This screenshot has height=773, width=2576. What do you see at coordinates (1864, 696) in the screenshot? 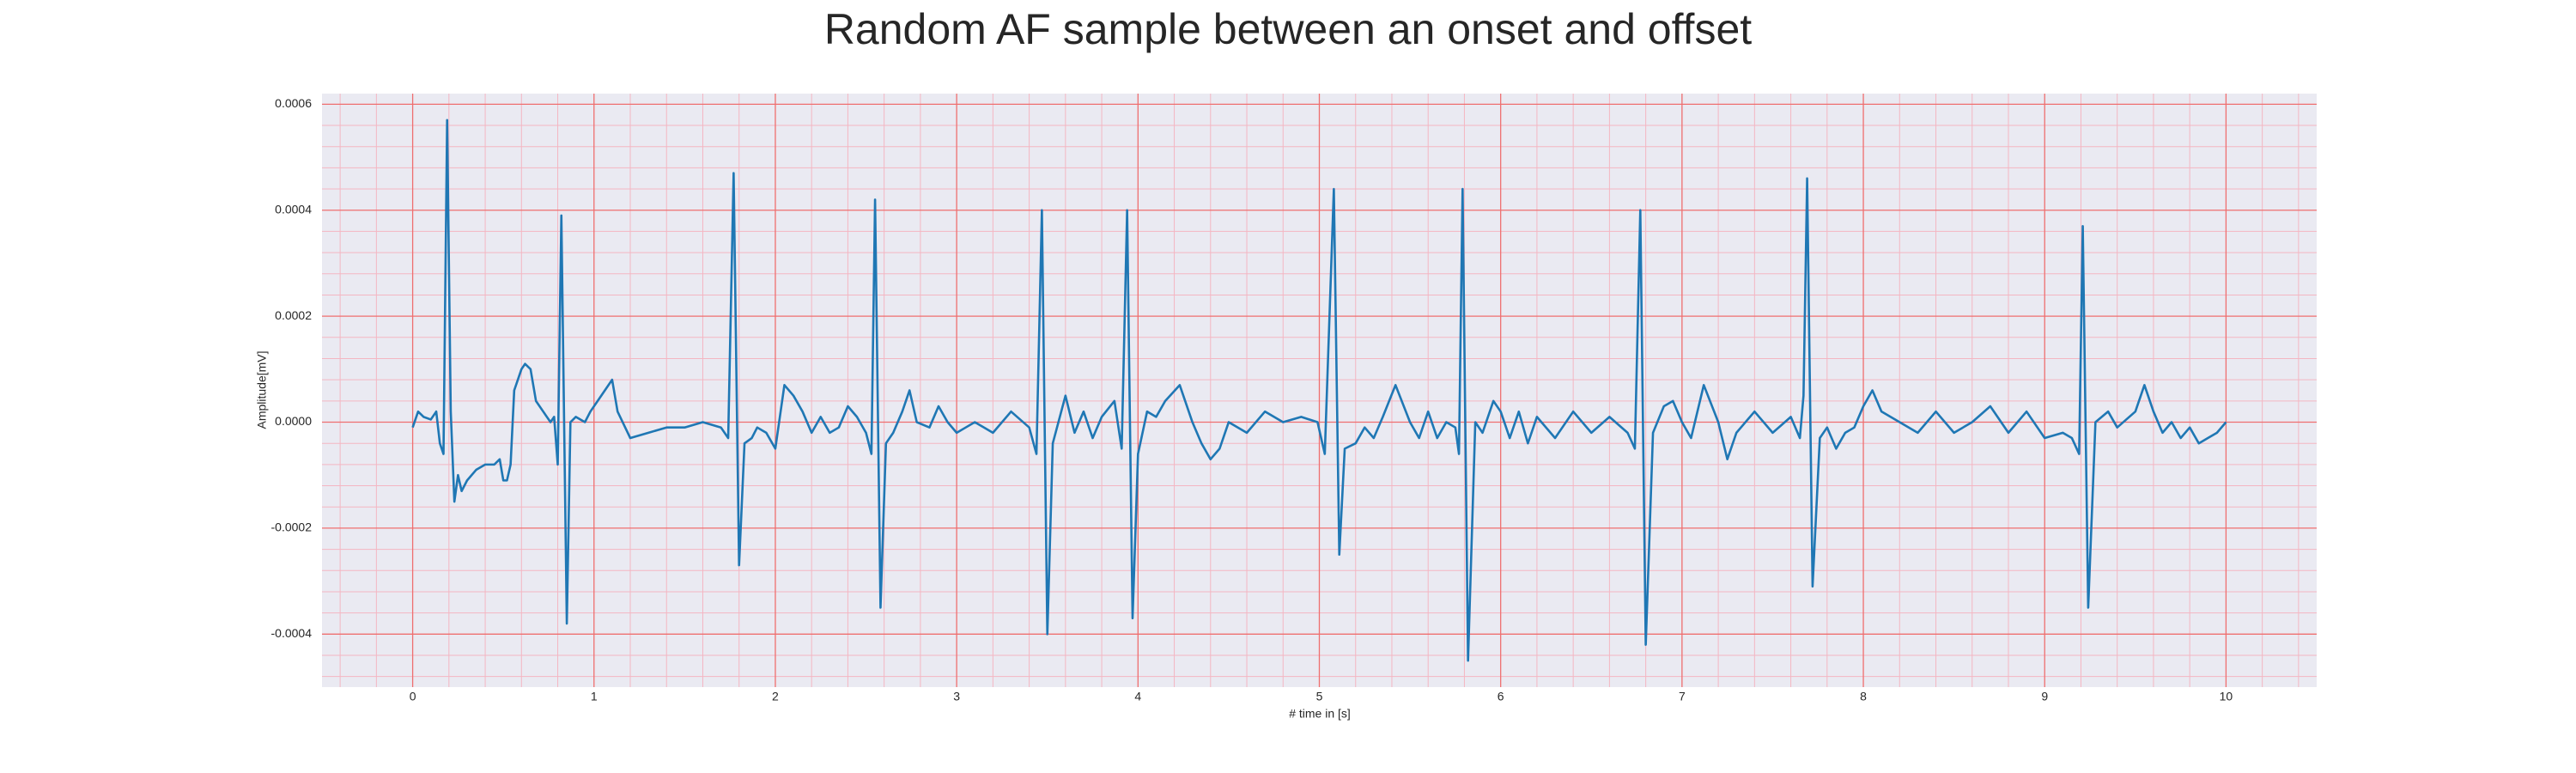
I see `x-tick-label: 8` at bounding box center [1864, 696].